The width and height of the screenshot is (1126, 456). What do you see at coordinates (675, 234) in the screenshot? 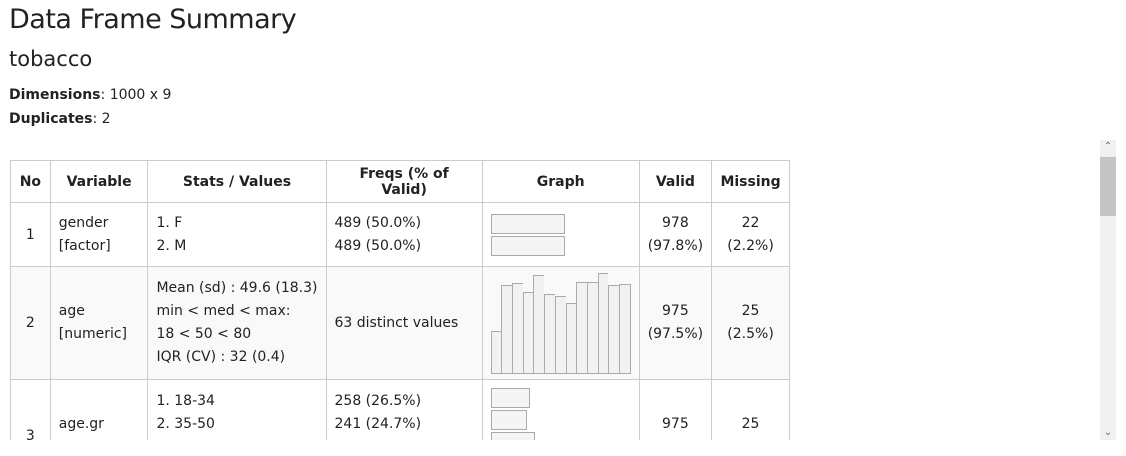
I see `valid-cell: 978 (97.8%)` at bounding box center [675, 234].